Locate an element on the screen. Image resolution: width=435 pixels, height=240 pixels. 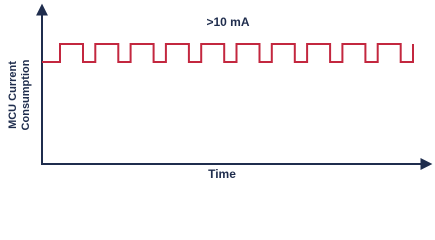
y-axis-label-line: Consumption is located at coordinates (26, 94).